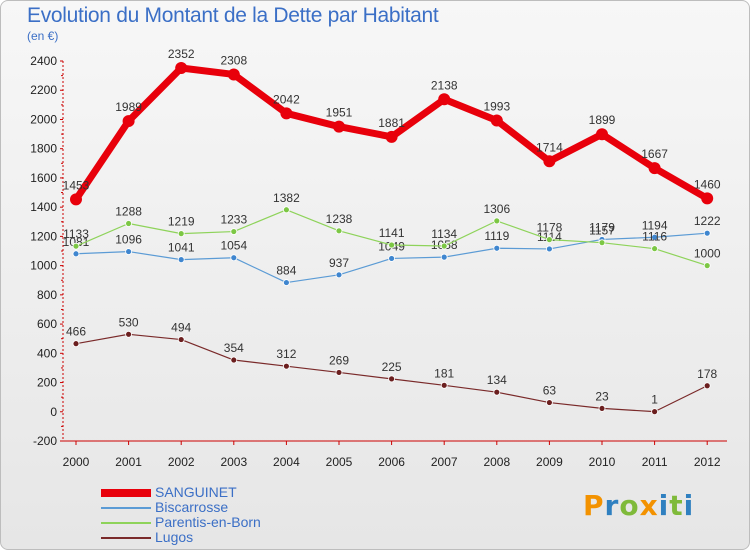  I want to click on data-label: 2138, so click(444, 85).